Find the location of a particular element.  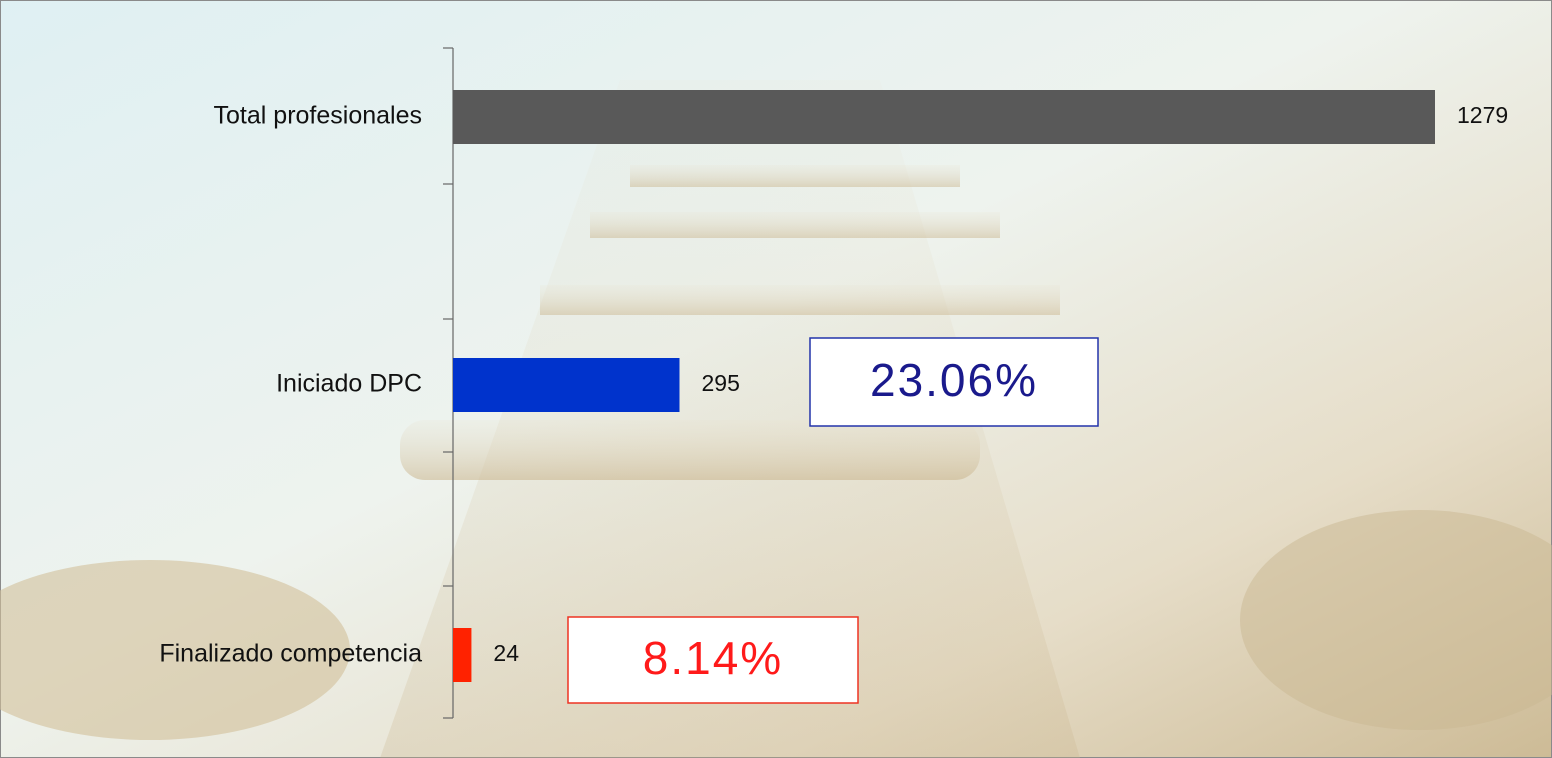

value-label: 295 is located at coordinates (720, 383).